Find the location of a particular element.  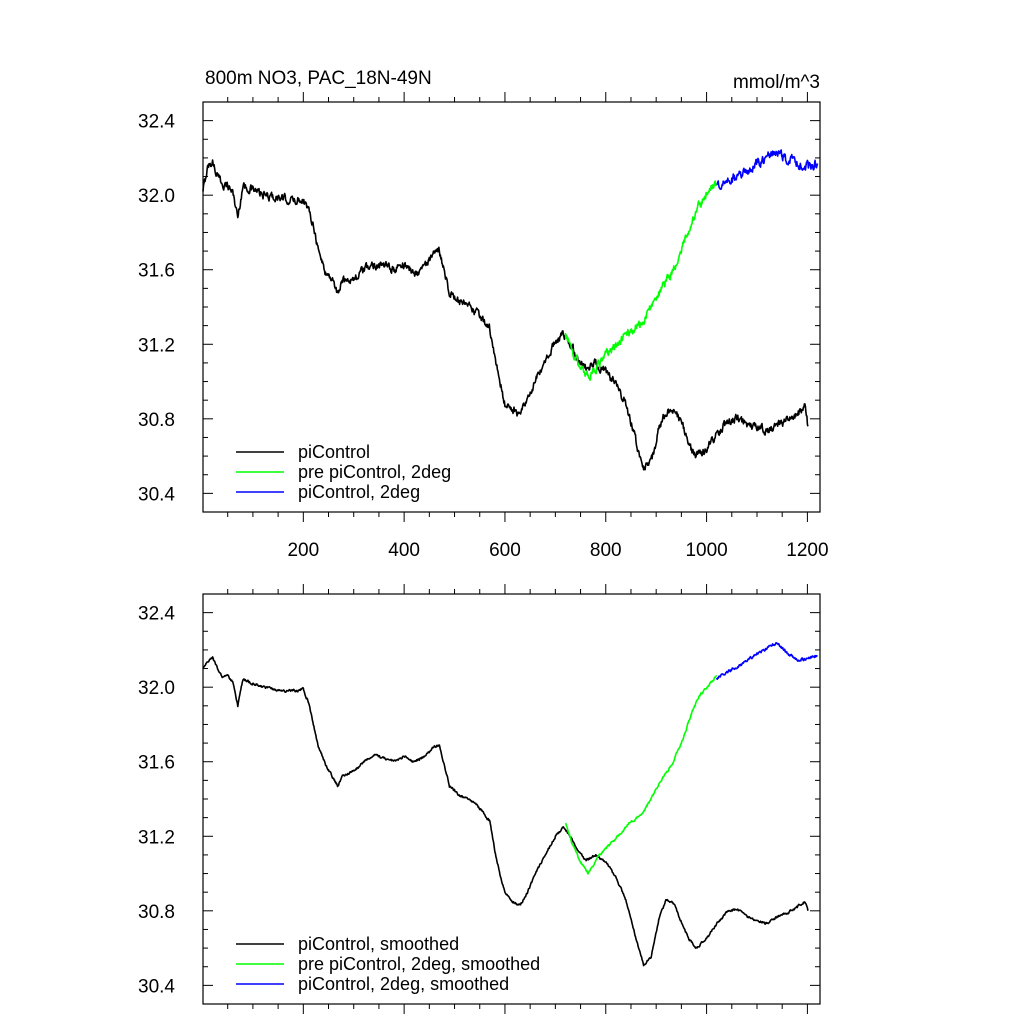

legend-label: piControl, smoothed is located at coordinates (378, 944).